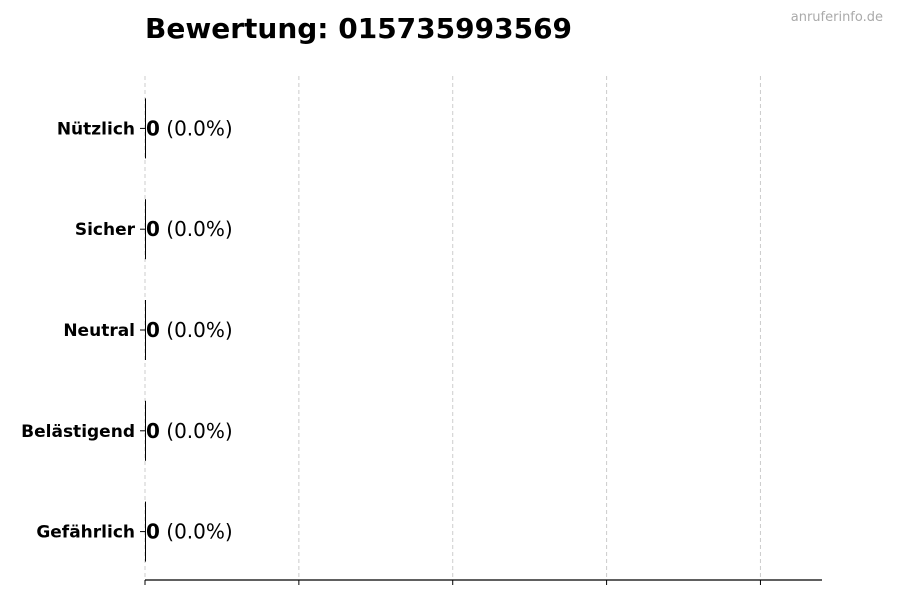  I want to click on y-tick-label: Belästigend, so click(78, 432).